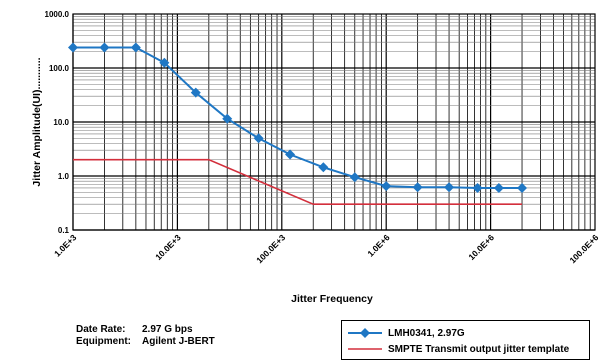  I want to click on x-tick-label: 10.0E+6, so click(481, 247).